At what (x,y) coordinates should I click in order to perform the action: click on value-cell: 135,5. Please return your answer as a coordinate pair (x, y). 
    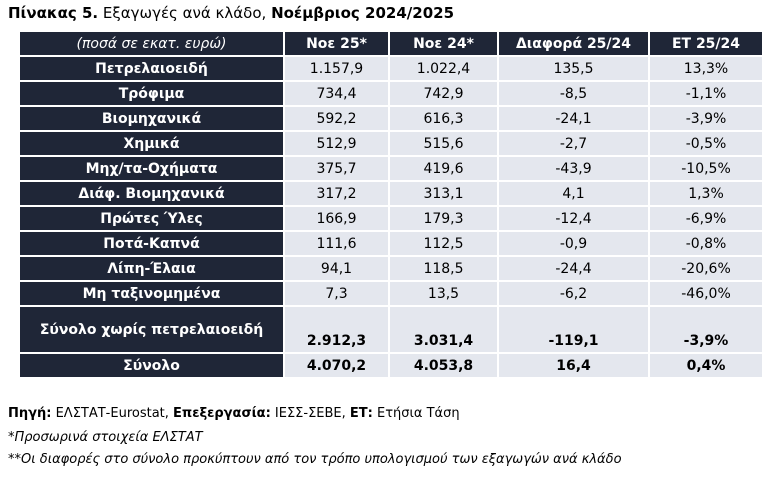
    Looking at the image, I should click on (573, 68).